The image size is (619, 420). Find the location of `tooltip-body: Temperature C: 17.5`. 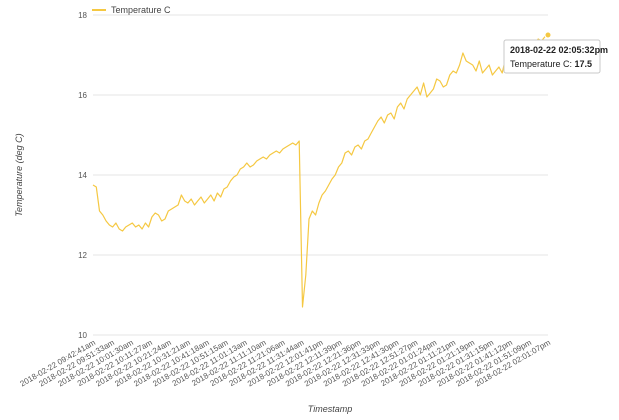

tooltip-body: Temperature C: 17.5 is located at coordinates (551, 64).